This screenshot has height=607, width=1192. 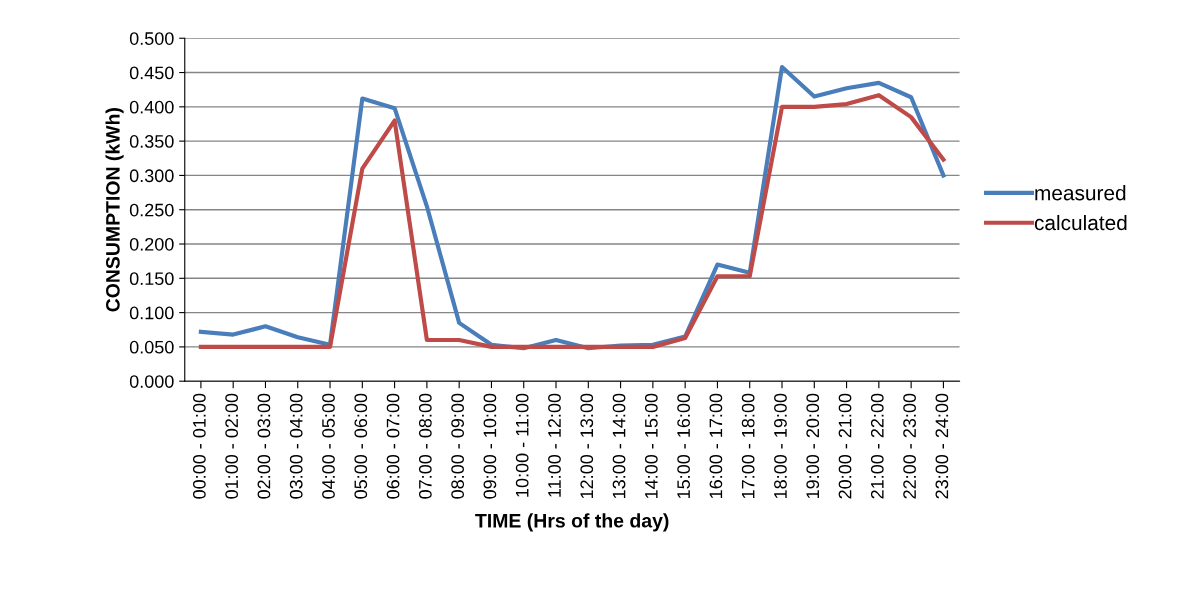 What do you see at coordinates (151, 313) in the screenshot?
I see `y-tick-label: 0.100` at bounding box center [151, 313].